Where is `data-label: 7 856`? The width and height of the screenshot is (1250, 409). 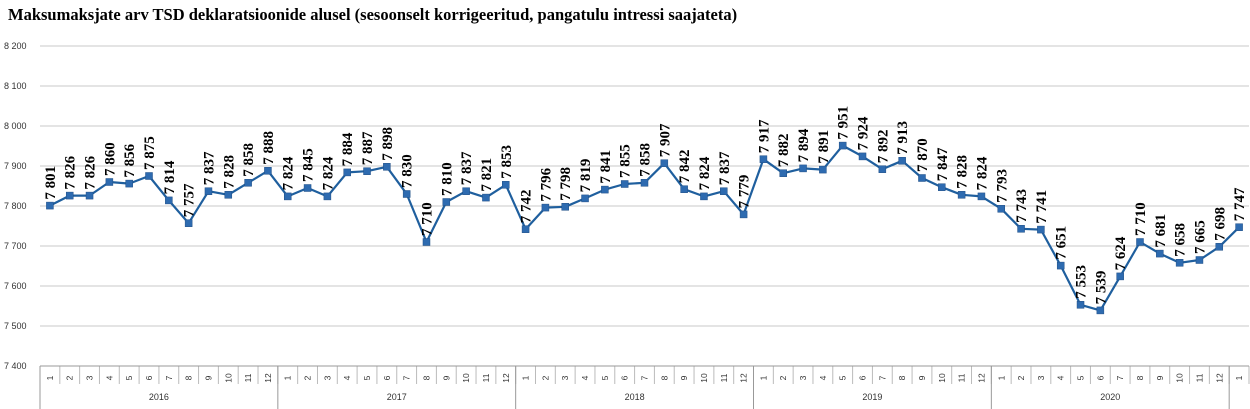 data-label: 7 856 is located at coordinates (130, 160).